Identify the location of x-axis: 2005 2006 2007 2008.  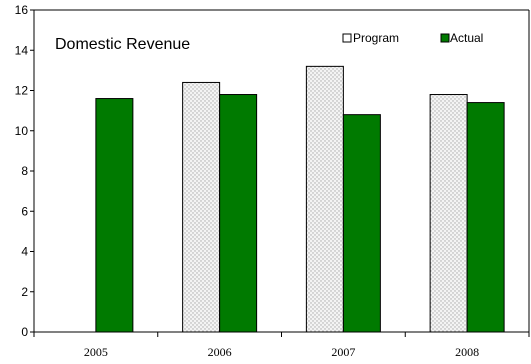
(281, 345).